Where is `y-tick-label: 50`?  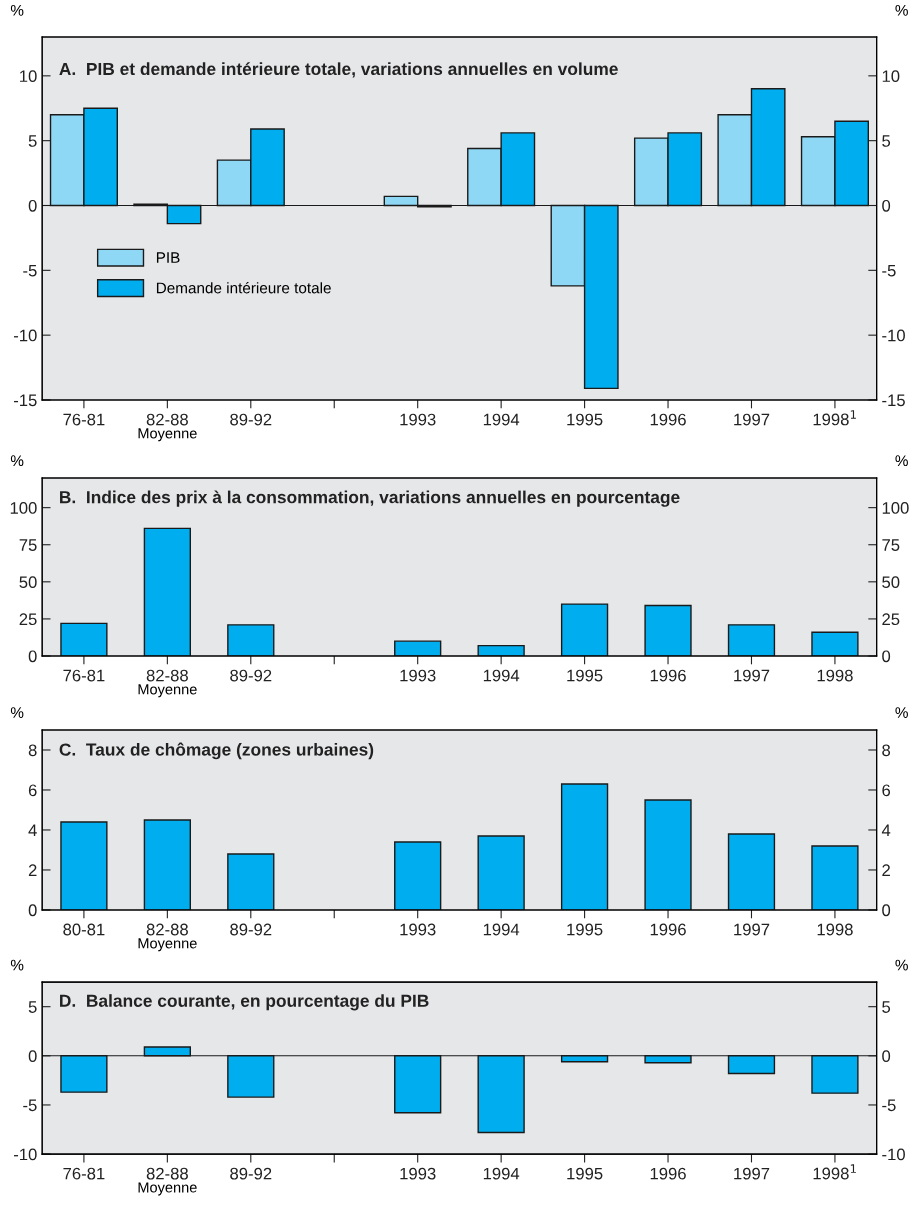 y-tick-label: 50 is located at coordinates (28, 582).